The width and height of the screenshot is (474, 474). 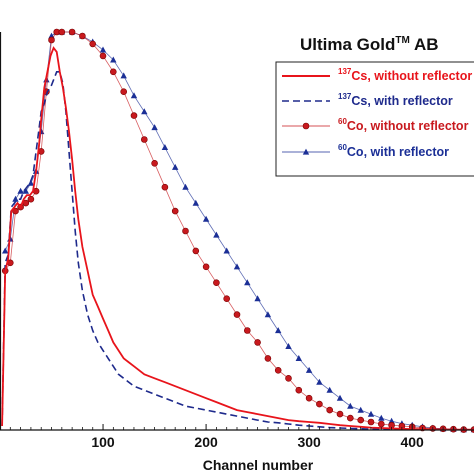 I want to click on legend-label-2: 60Co, without reflector, so click(x=403, y=125).